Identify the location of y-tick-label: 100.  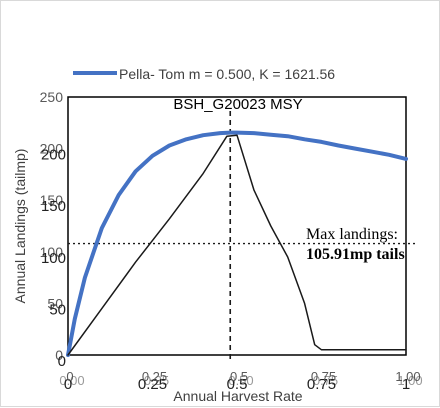
(52, 252).